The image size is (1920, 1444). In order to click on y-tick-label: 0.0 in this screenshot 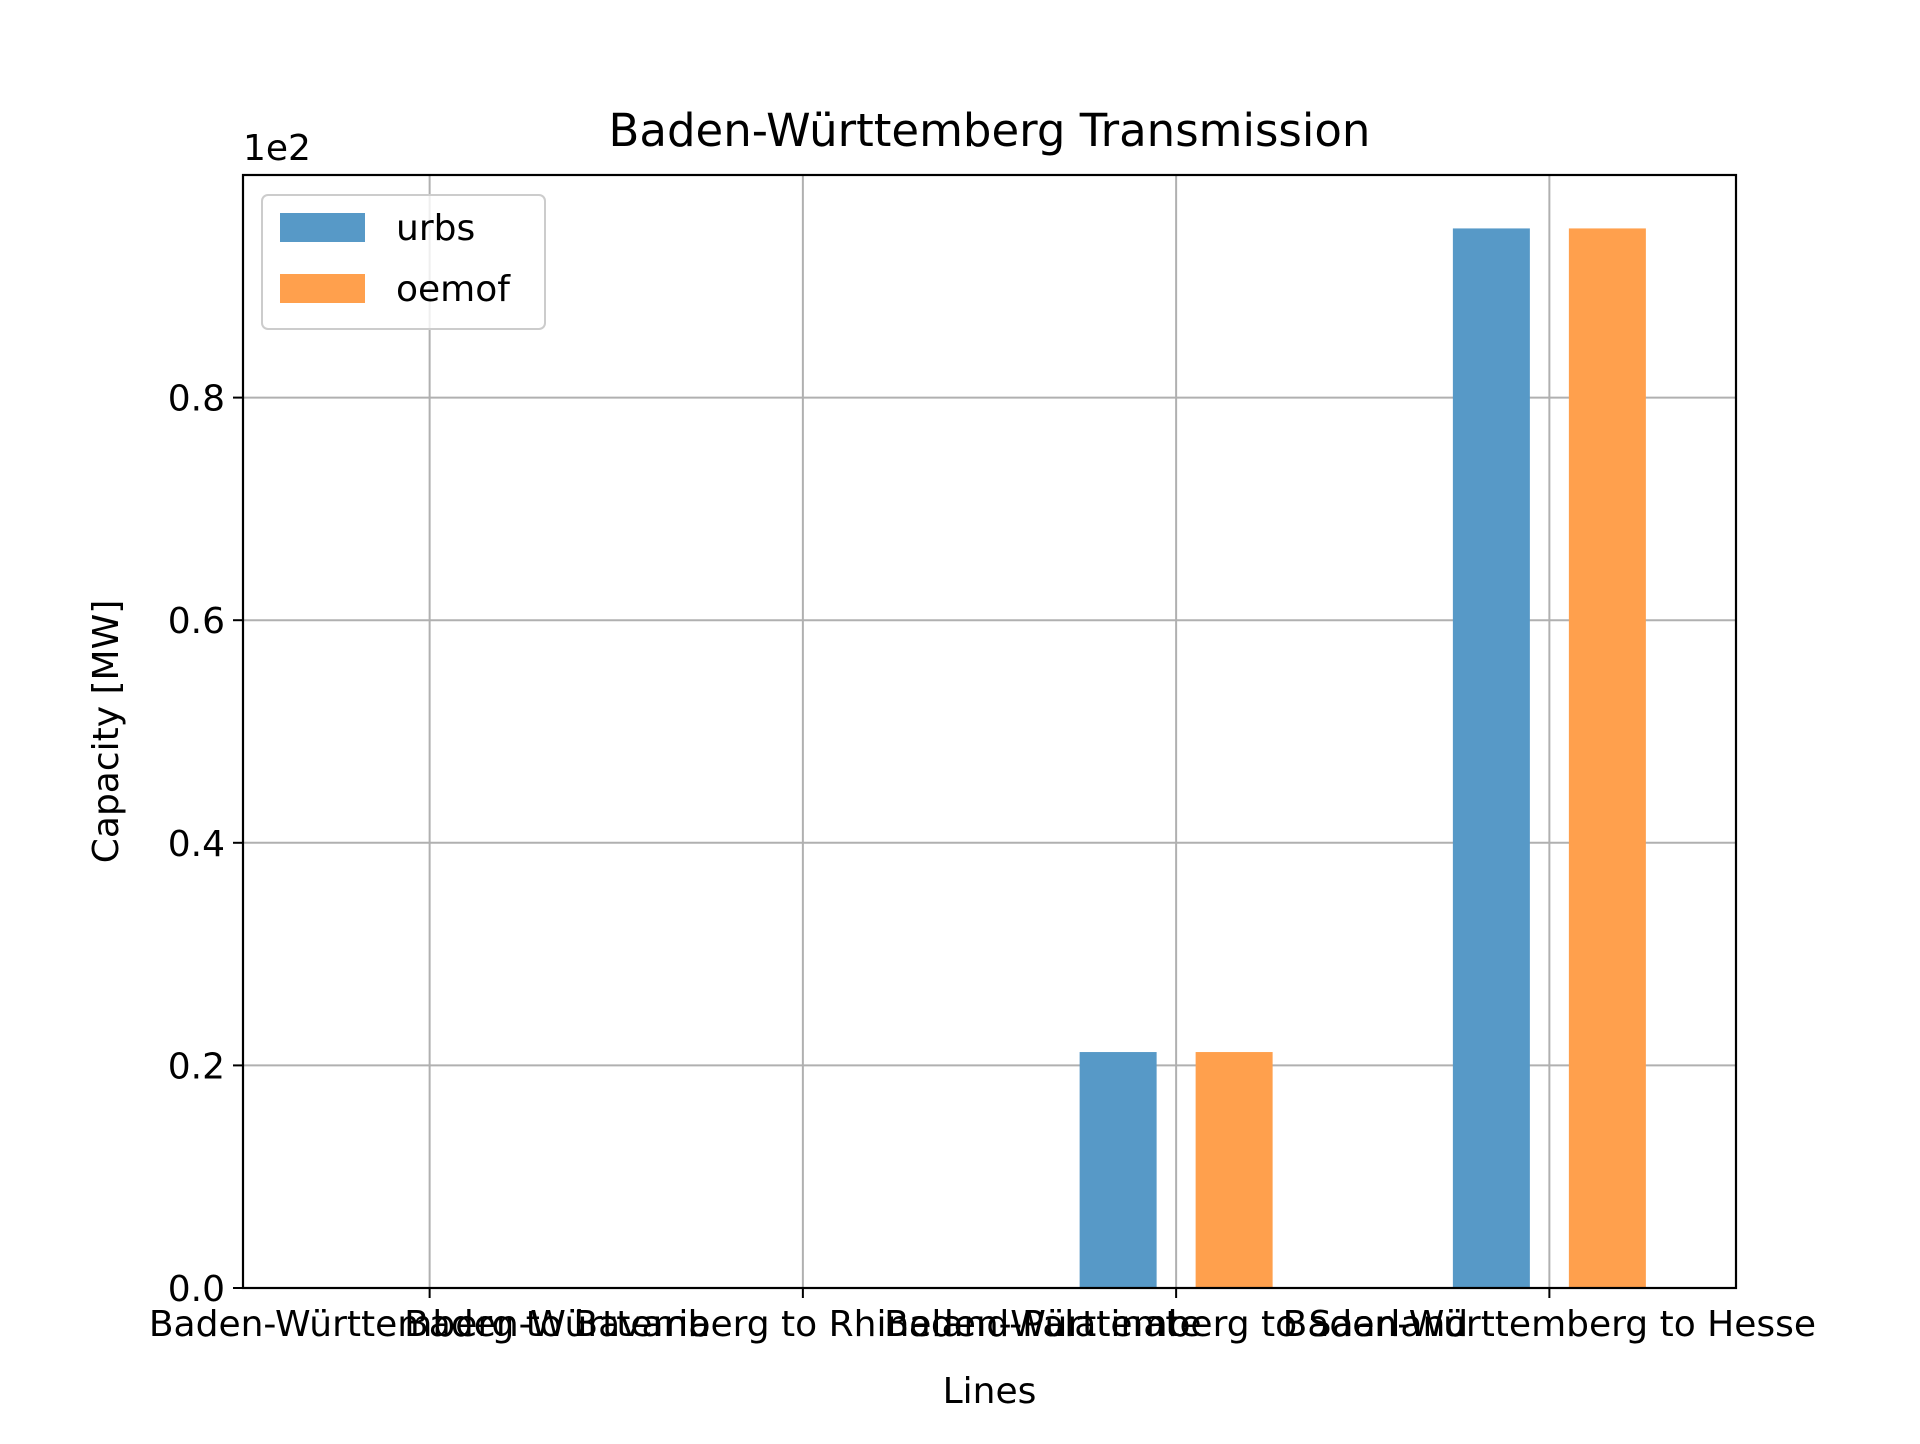, I will do `click(196, 1289)`.